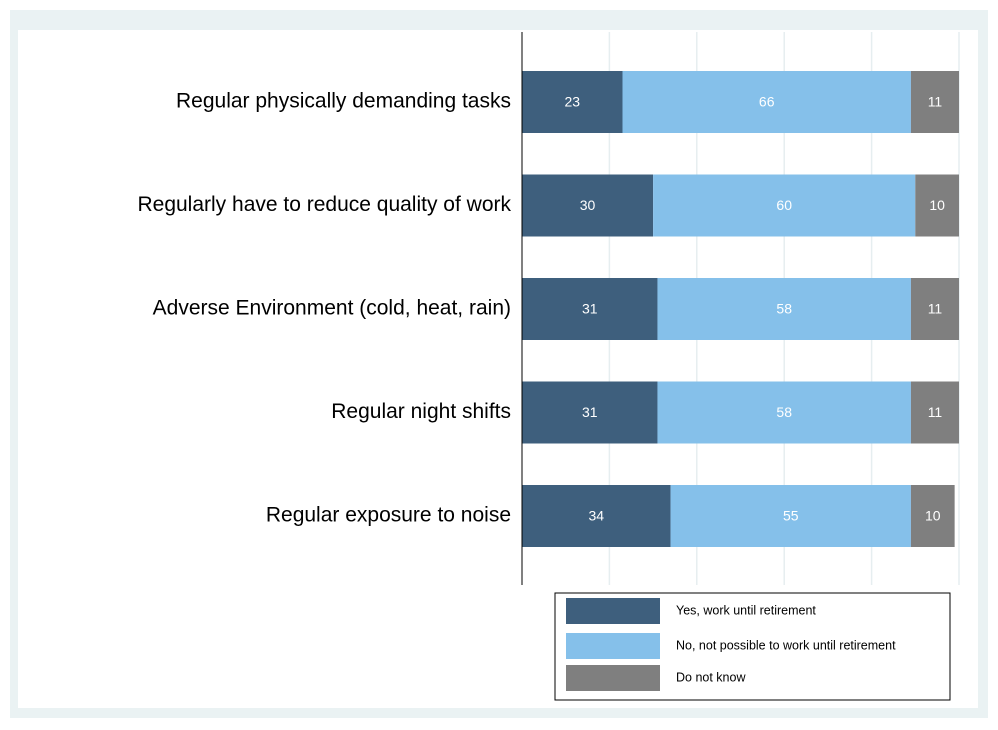 This screenshot has height=730, width=998. What do you see at coordinates (332, 308) in the screenshot?
I see `category-label: Adverse Environment (cold, heat, rain)` at bounding box center [332, 308].